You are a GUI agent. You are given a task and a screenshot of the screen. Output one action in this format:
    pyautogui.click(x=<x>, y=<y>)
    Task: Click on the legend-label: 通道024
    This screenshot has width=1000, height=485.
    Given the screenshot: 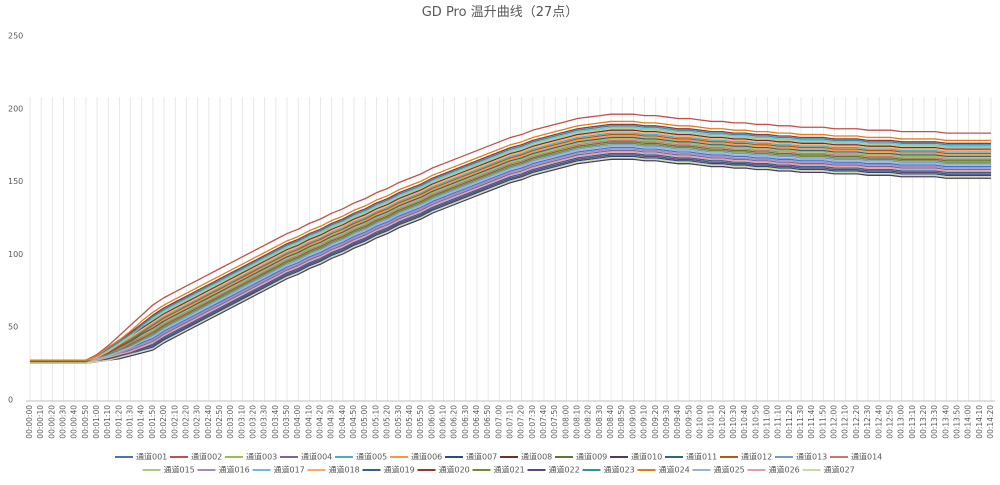 What is the action you would take?
    pyautogui.click(x=674, y=470)
    